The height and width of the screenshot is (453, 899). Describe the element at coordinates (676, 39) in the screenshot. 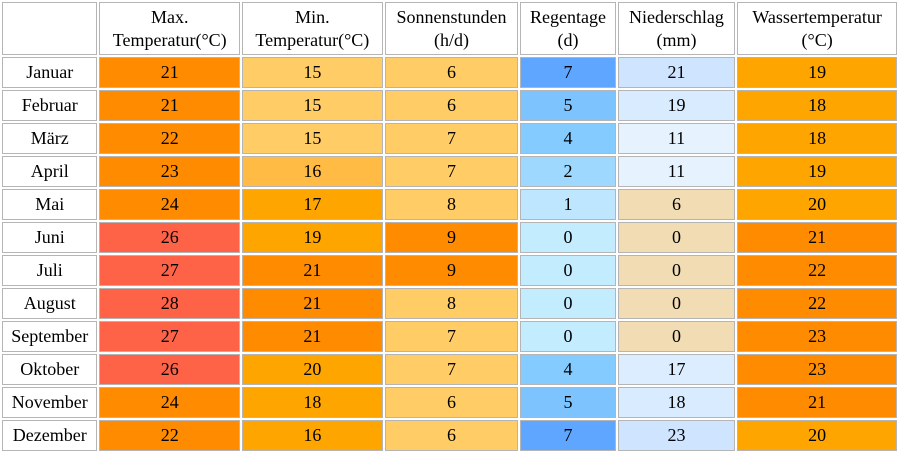

I see `header-unit: (mm)` at that location.